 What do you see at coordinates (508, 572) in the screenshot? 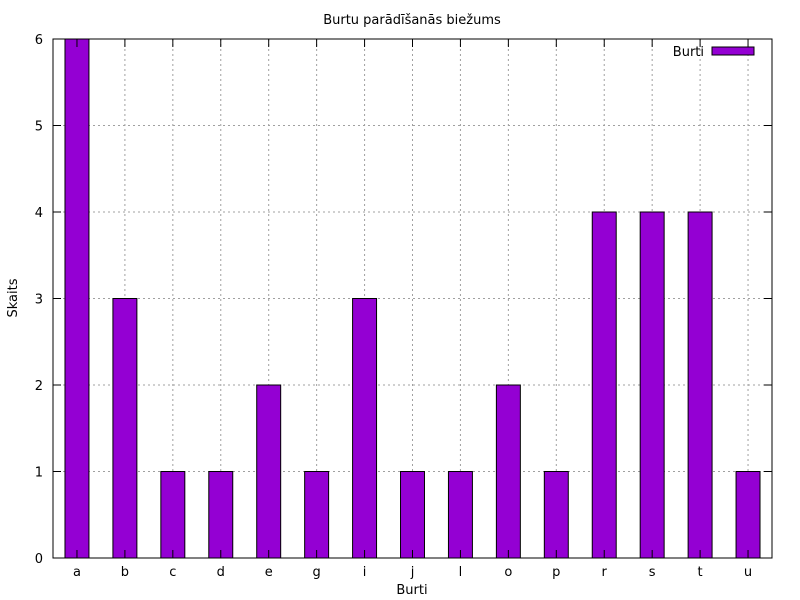
I see `x-tick-label: o` at bounding box center [508, 572].